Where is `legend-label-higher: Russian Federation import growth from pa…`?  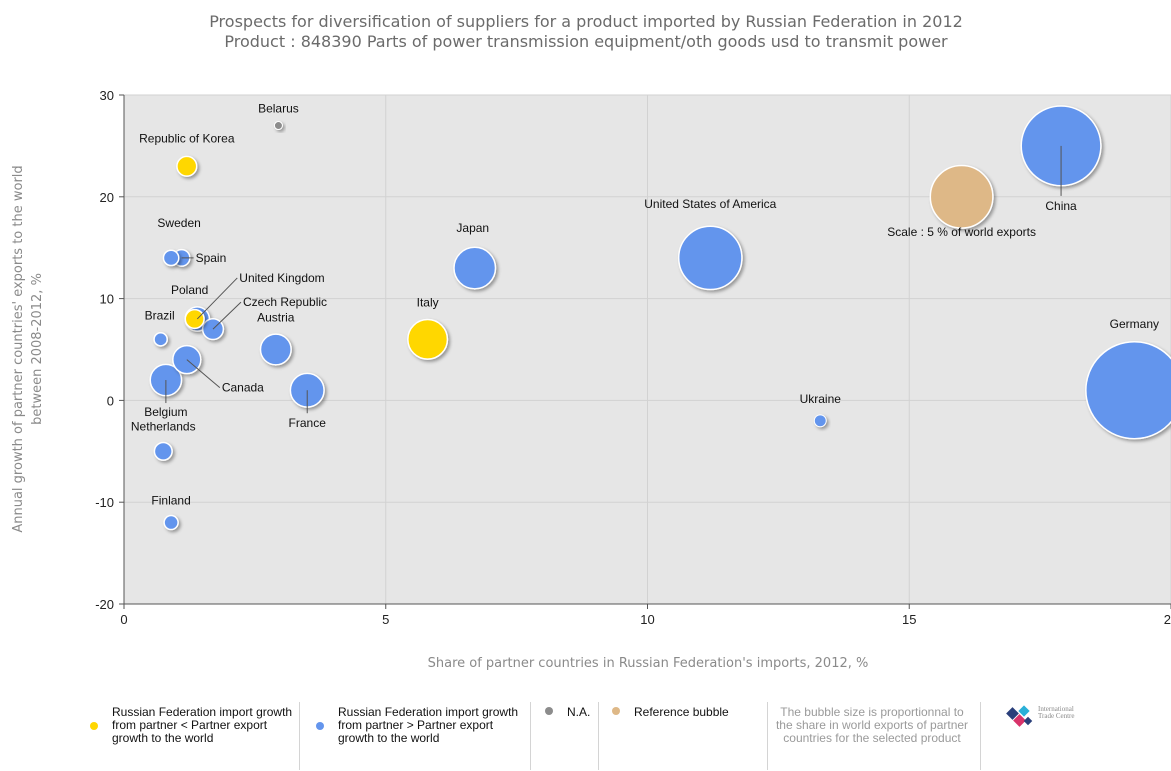 legend-label-higher: Russian Federation import growth from pa… is located at coordinates (428, 725).